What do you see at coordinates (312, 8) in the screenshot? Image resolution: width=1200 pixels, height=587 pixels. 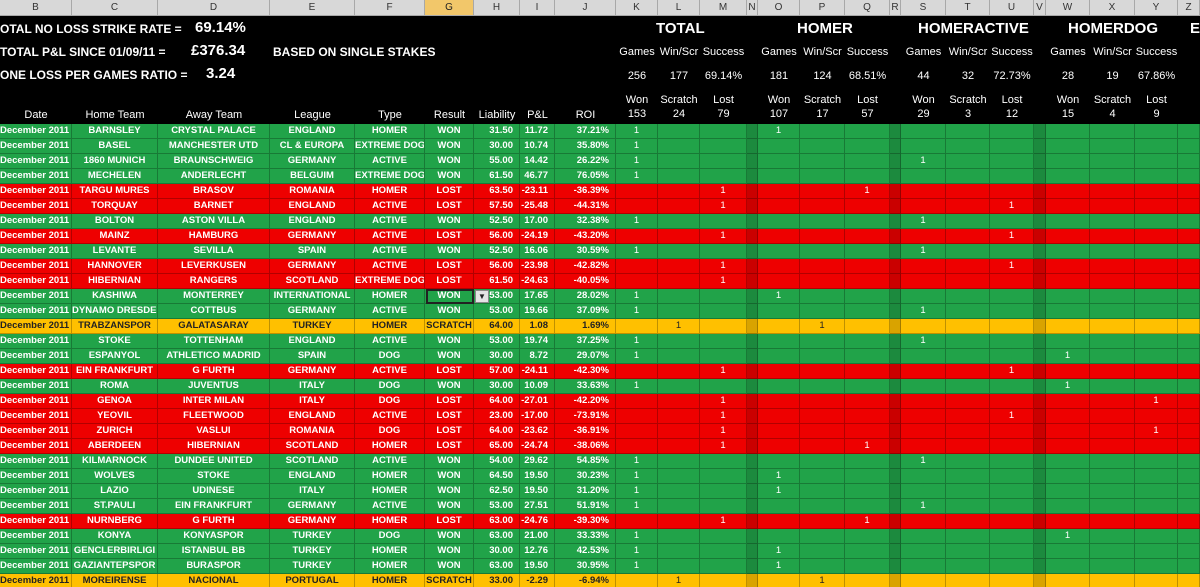 I see `column-header-e: E` at bounding box center [312, 8].